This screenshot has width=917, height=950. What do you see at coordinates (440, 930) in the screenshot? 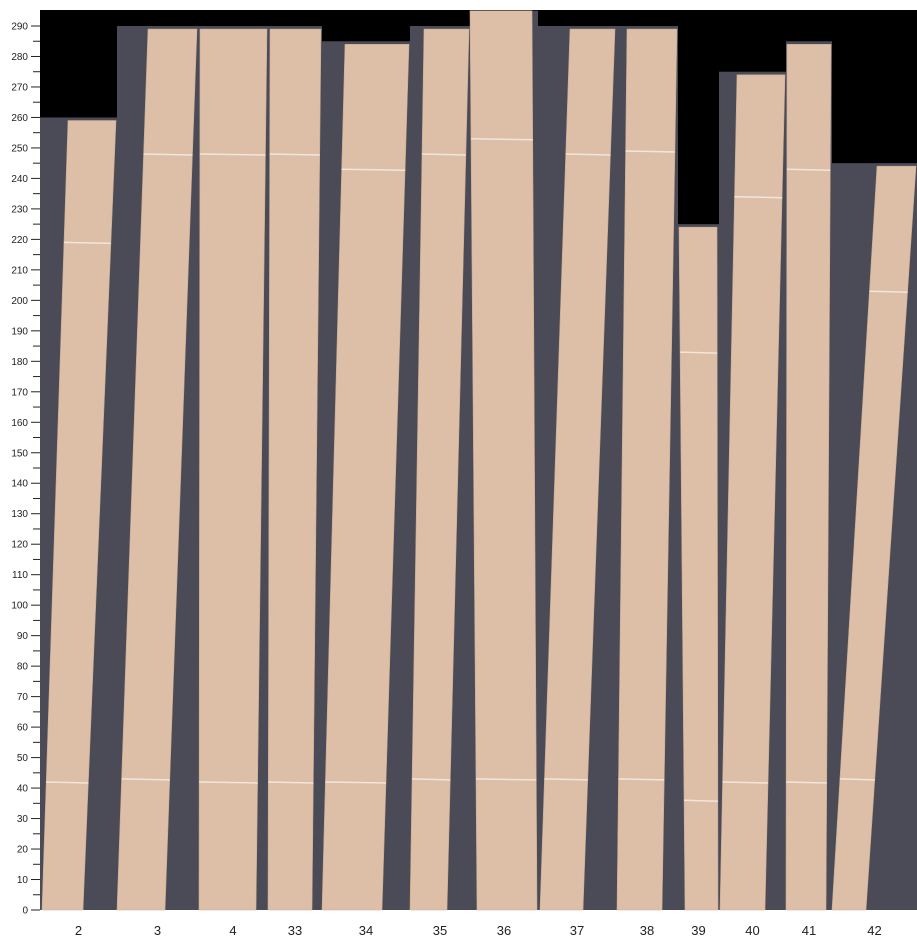
I see `strip-label: 35` at bounding box center [440, 930].